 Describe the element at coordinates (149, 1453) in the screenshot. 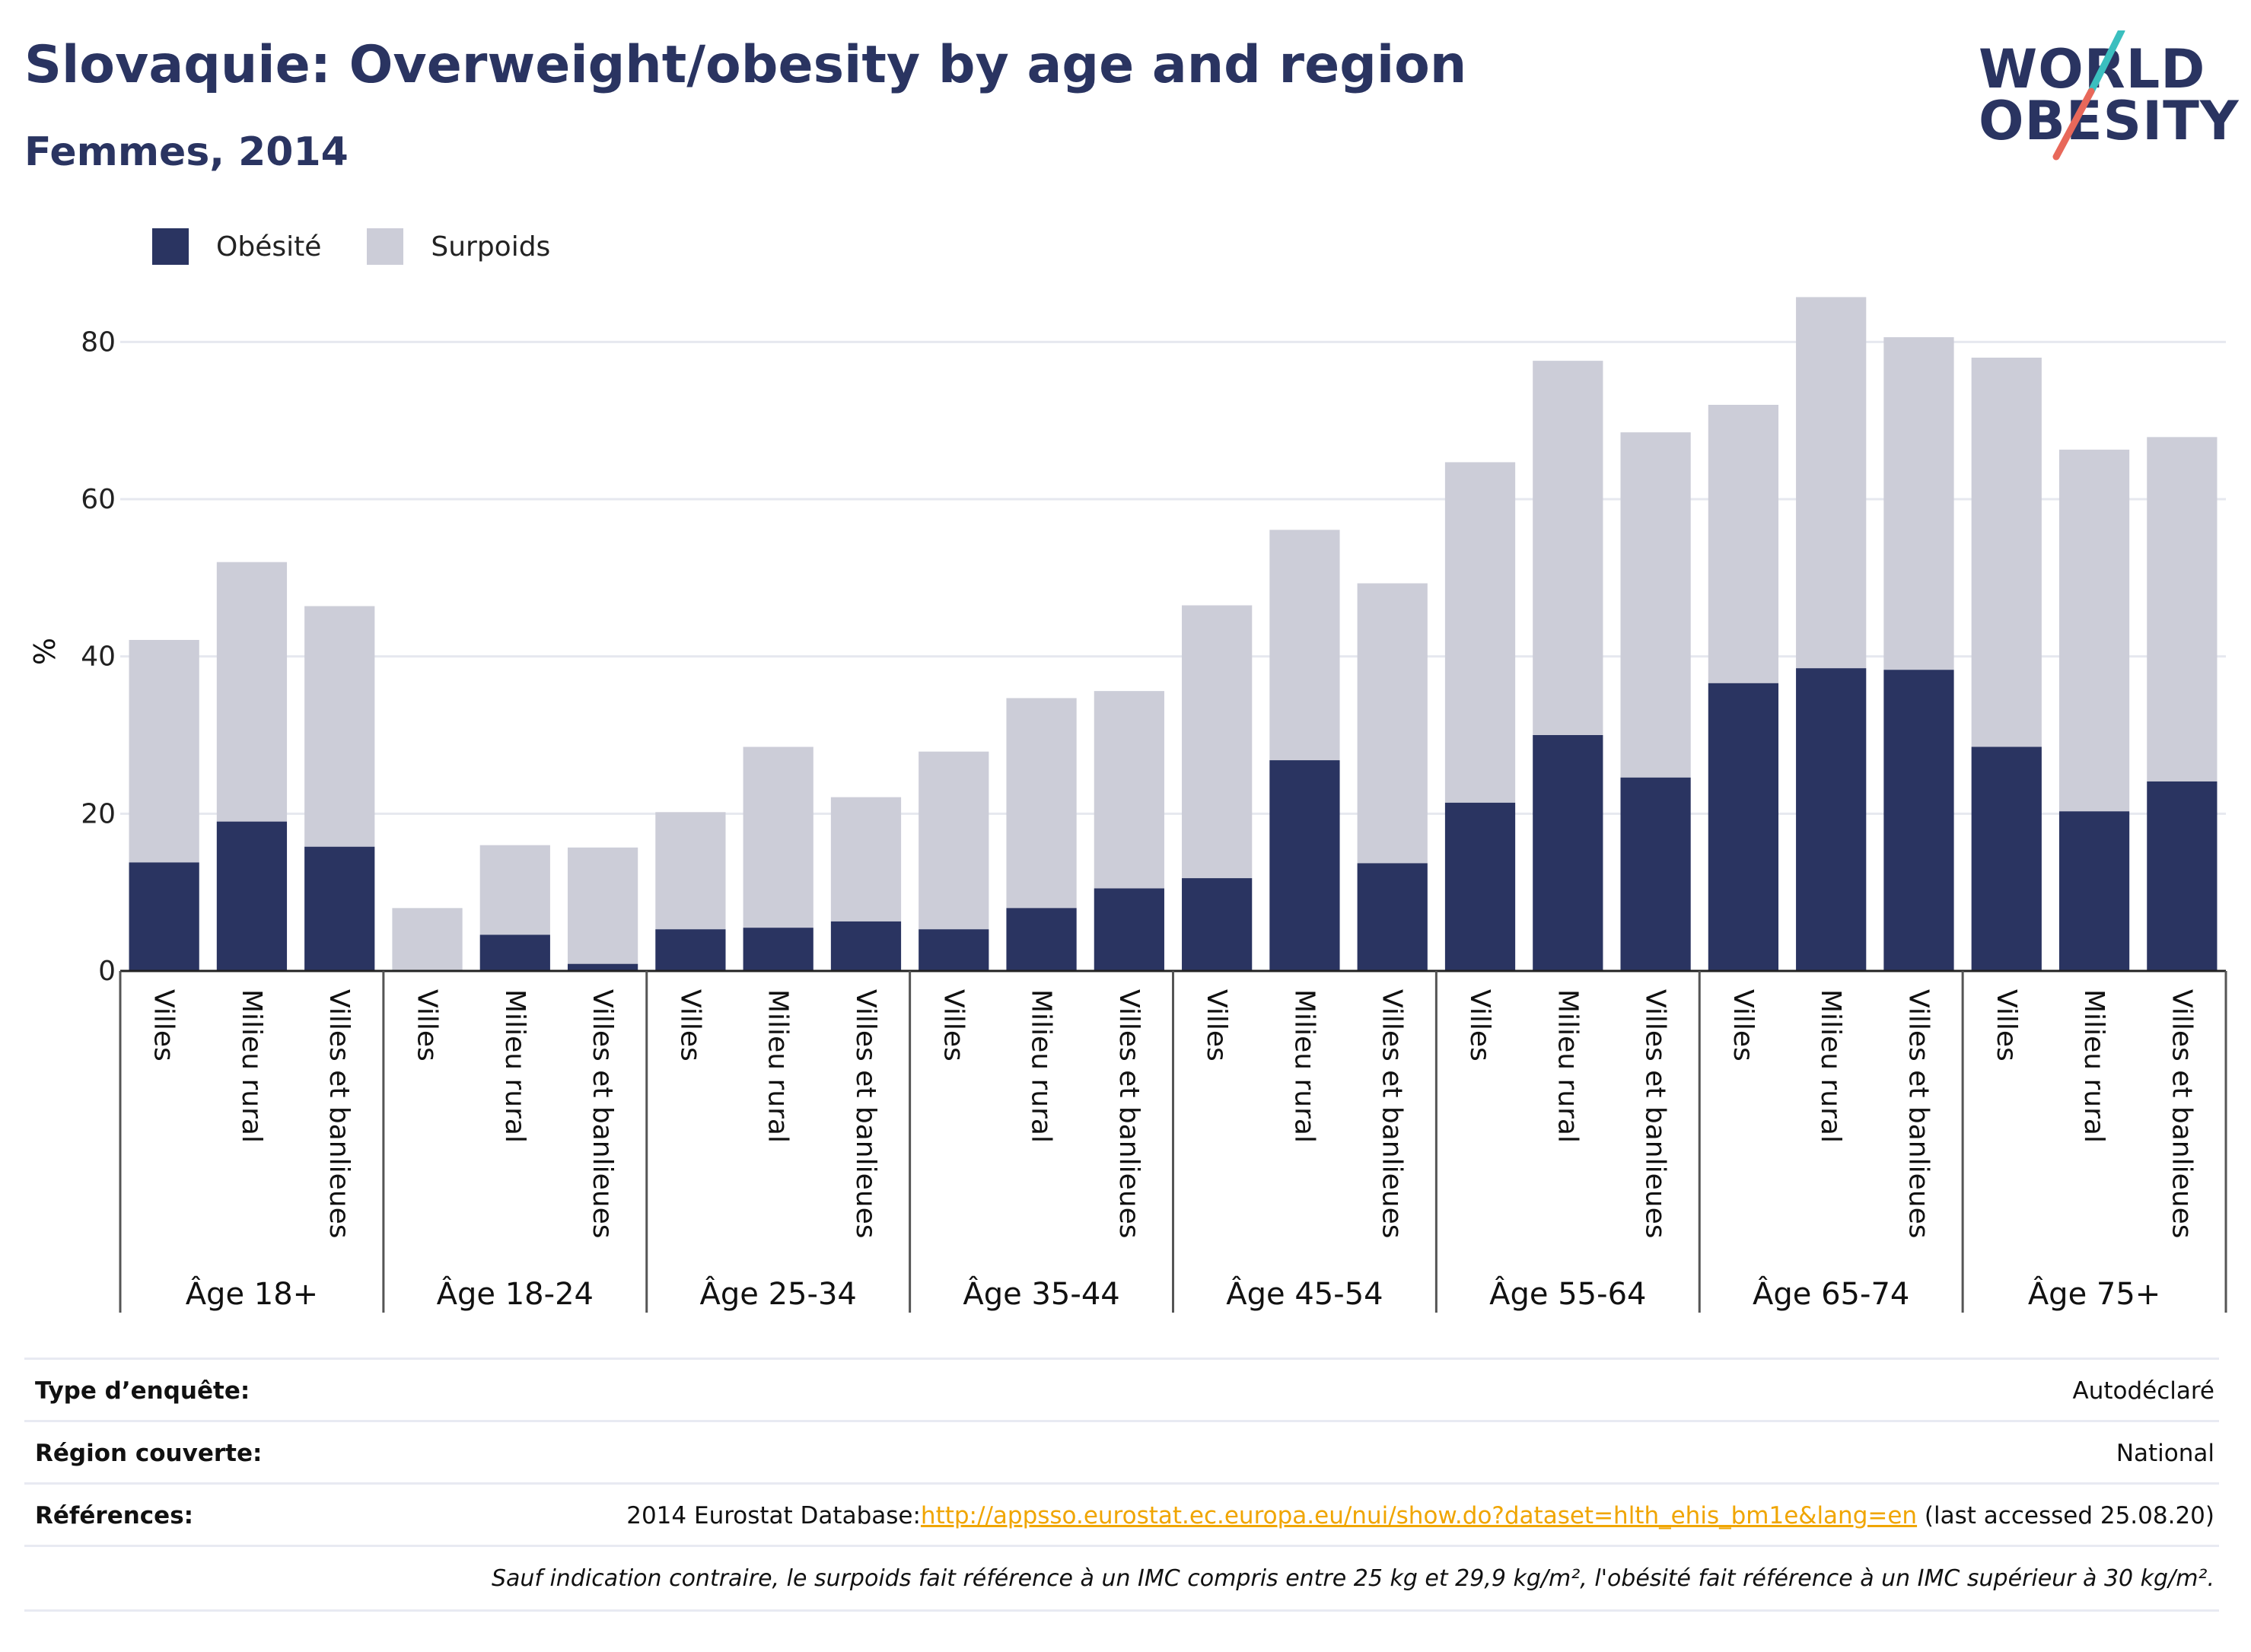

I see `region-label: Région couverte:` at that location.